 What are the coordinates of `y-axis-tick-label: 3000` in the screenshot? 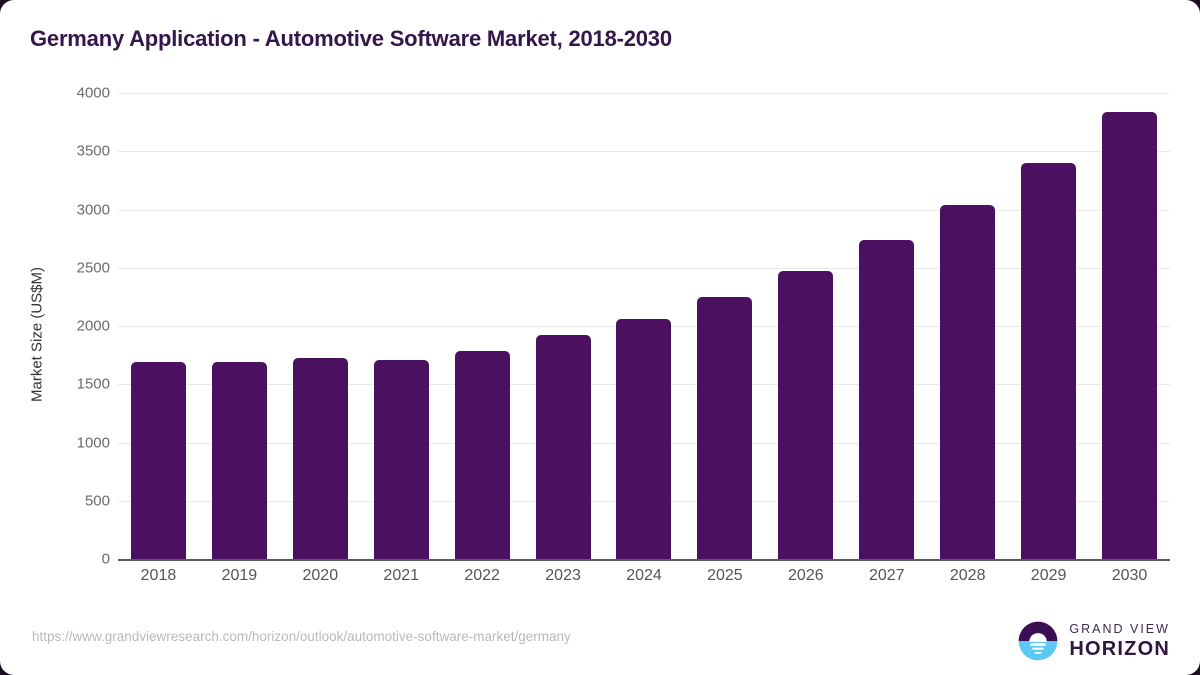 It's located at (93, 209).